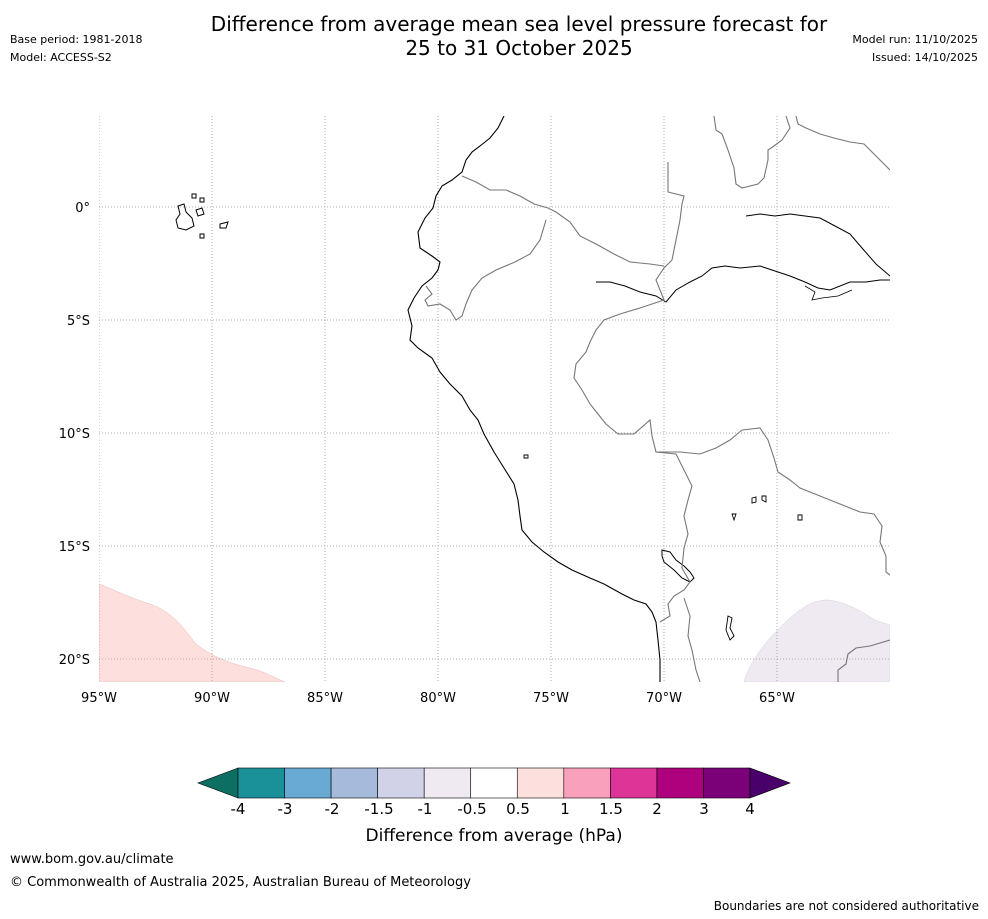 The width and height of the screenshot is (988, 919). I want to click on meta-right: Model run: 11/10/2025 Issued: 14/10/2025, so click(915, 49).